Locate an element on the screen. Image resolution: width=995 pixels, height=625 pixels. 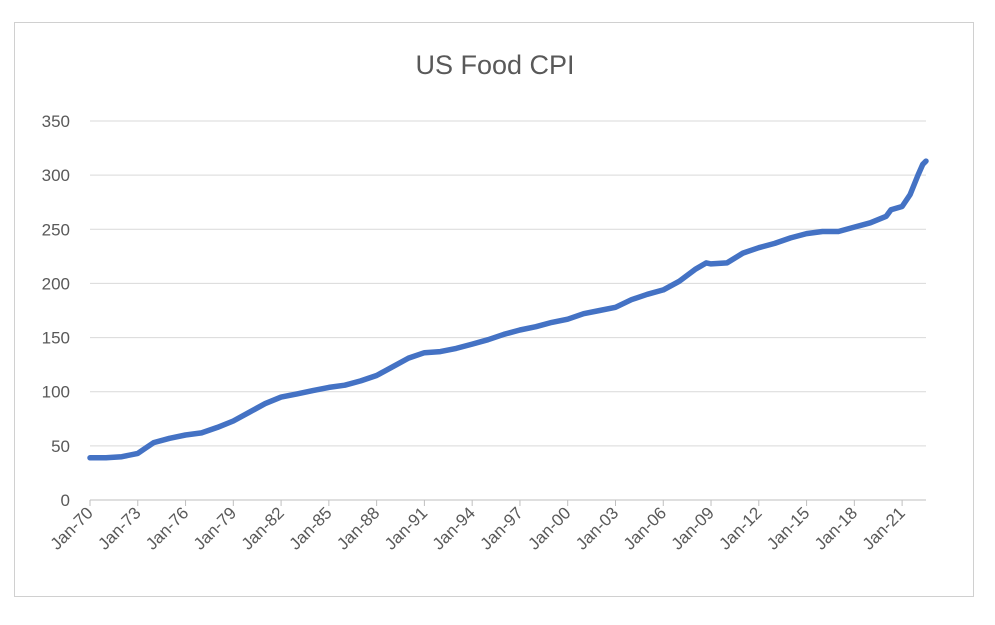
y-tick-label: 150 is located at coordinates (56, 338).